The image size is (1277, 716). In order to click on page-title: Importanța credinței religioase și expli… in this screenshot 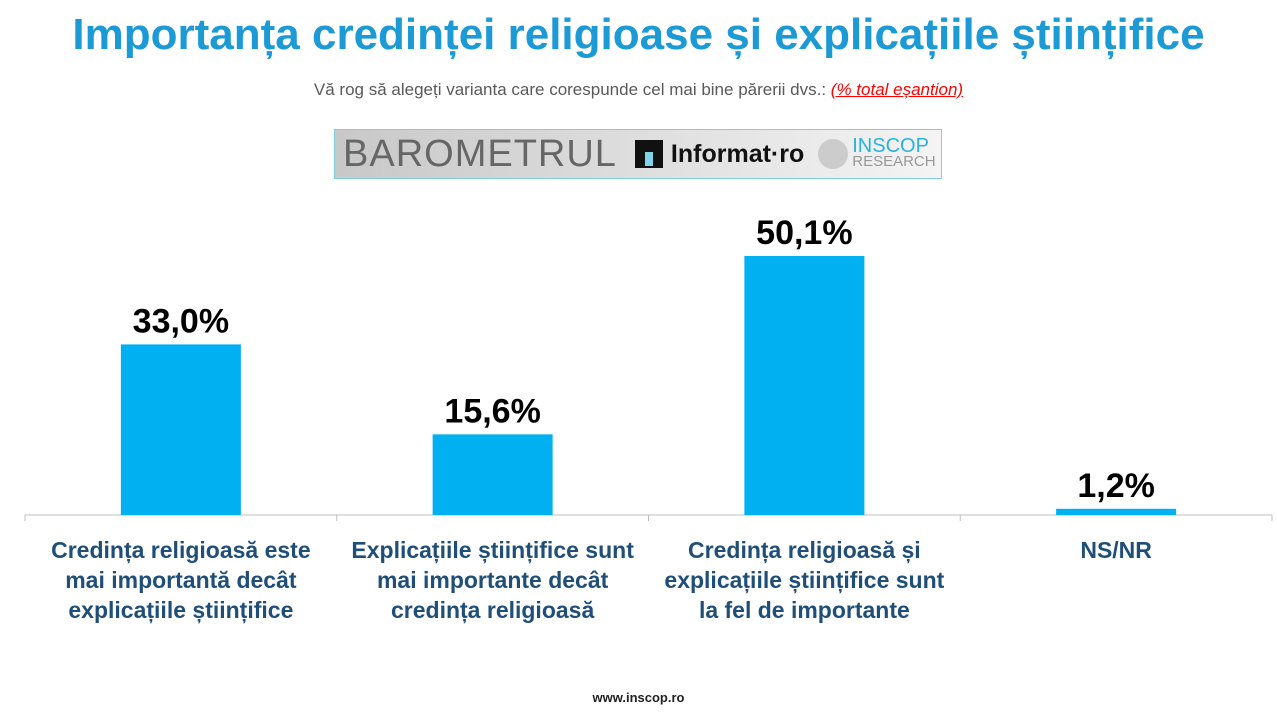, I will do `click(638, 34)`.